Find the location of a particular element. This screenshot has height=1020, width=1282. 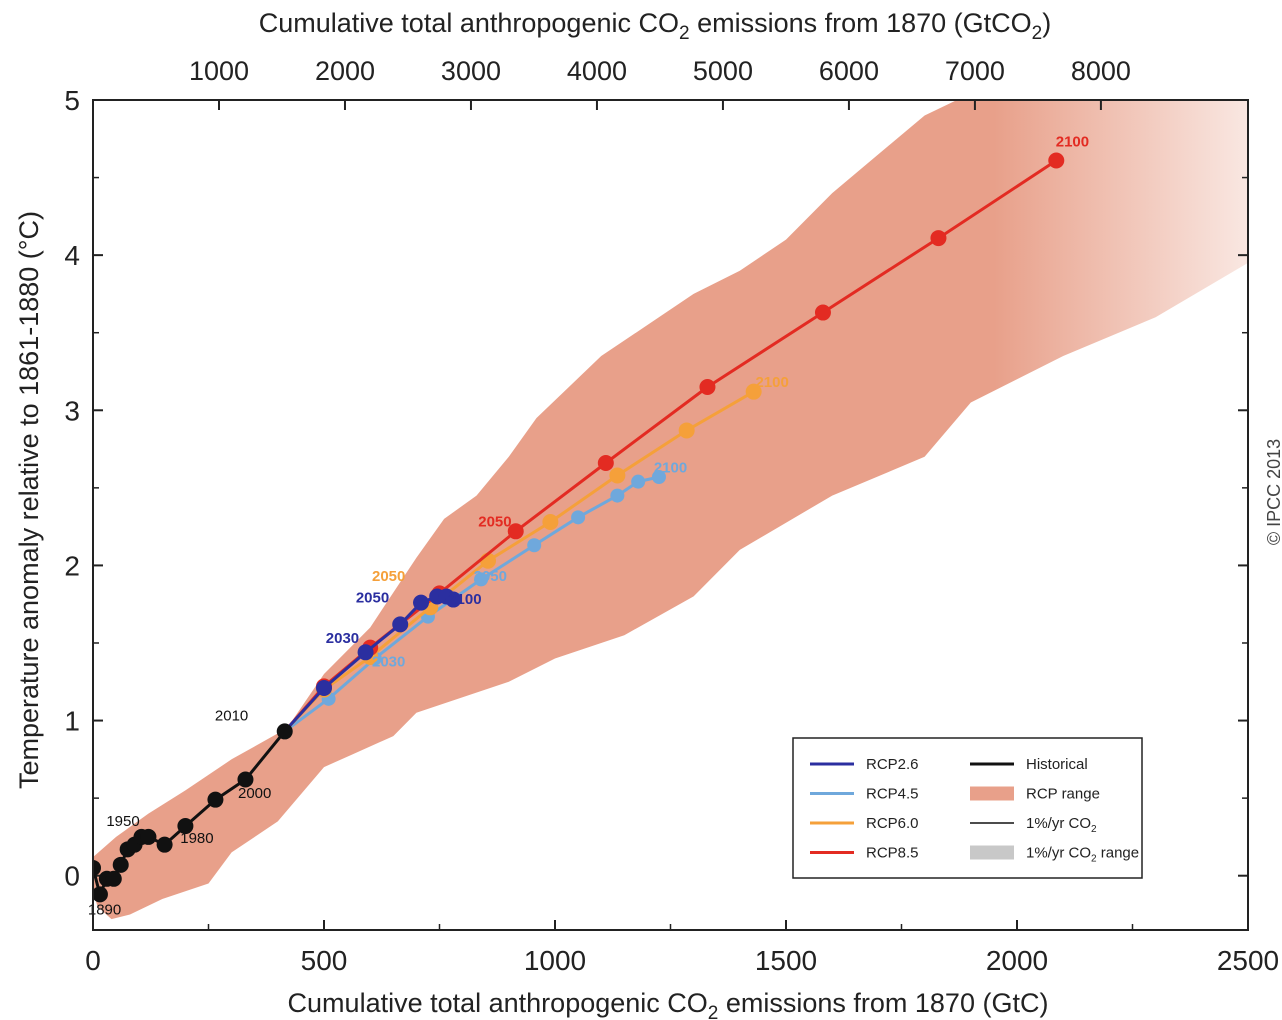

y-tick-label-1: 1 is located at coordinates (72, 721).